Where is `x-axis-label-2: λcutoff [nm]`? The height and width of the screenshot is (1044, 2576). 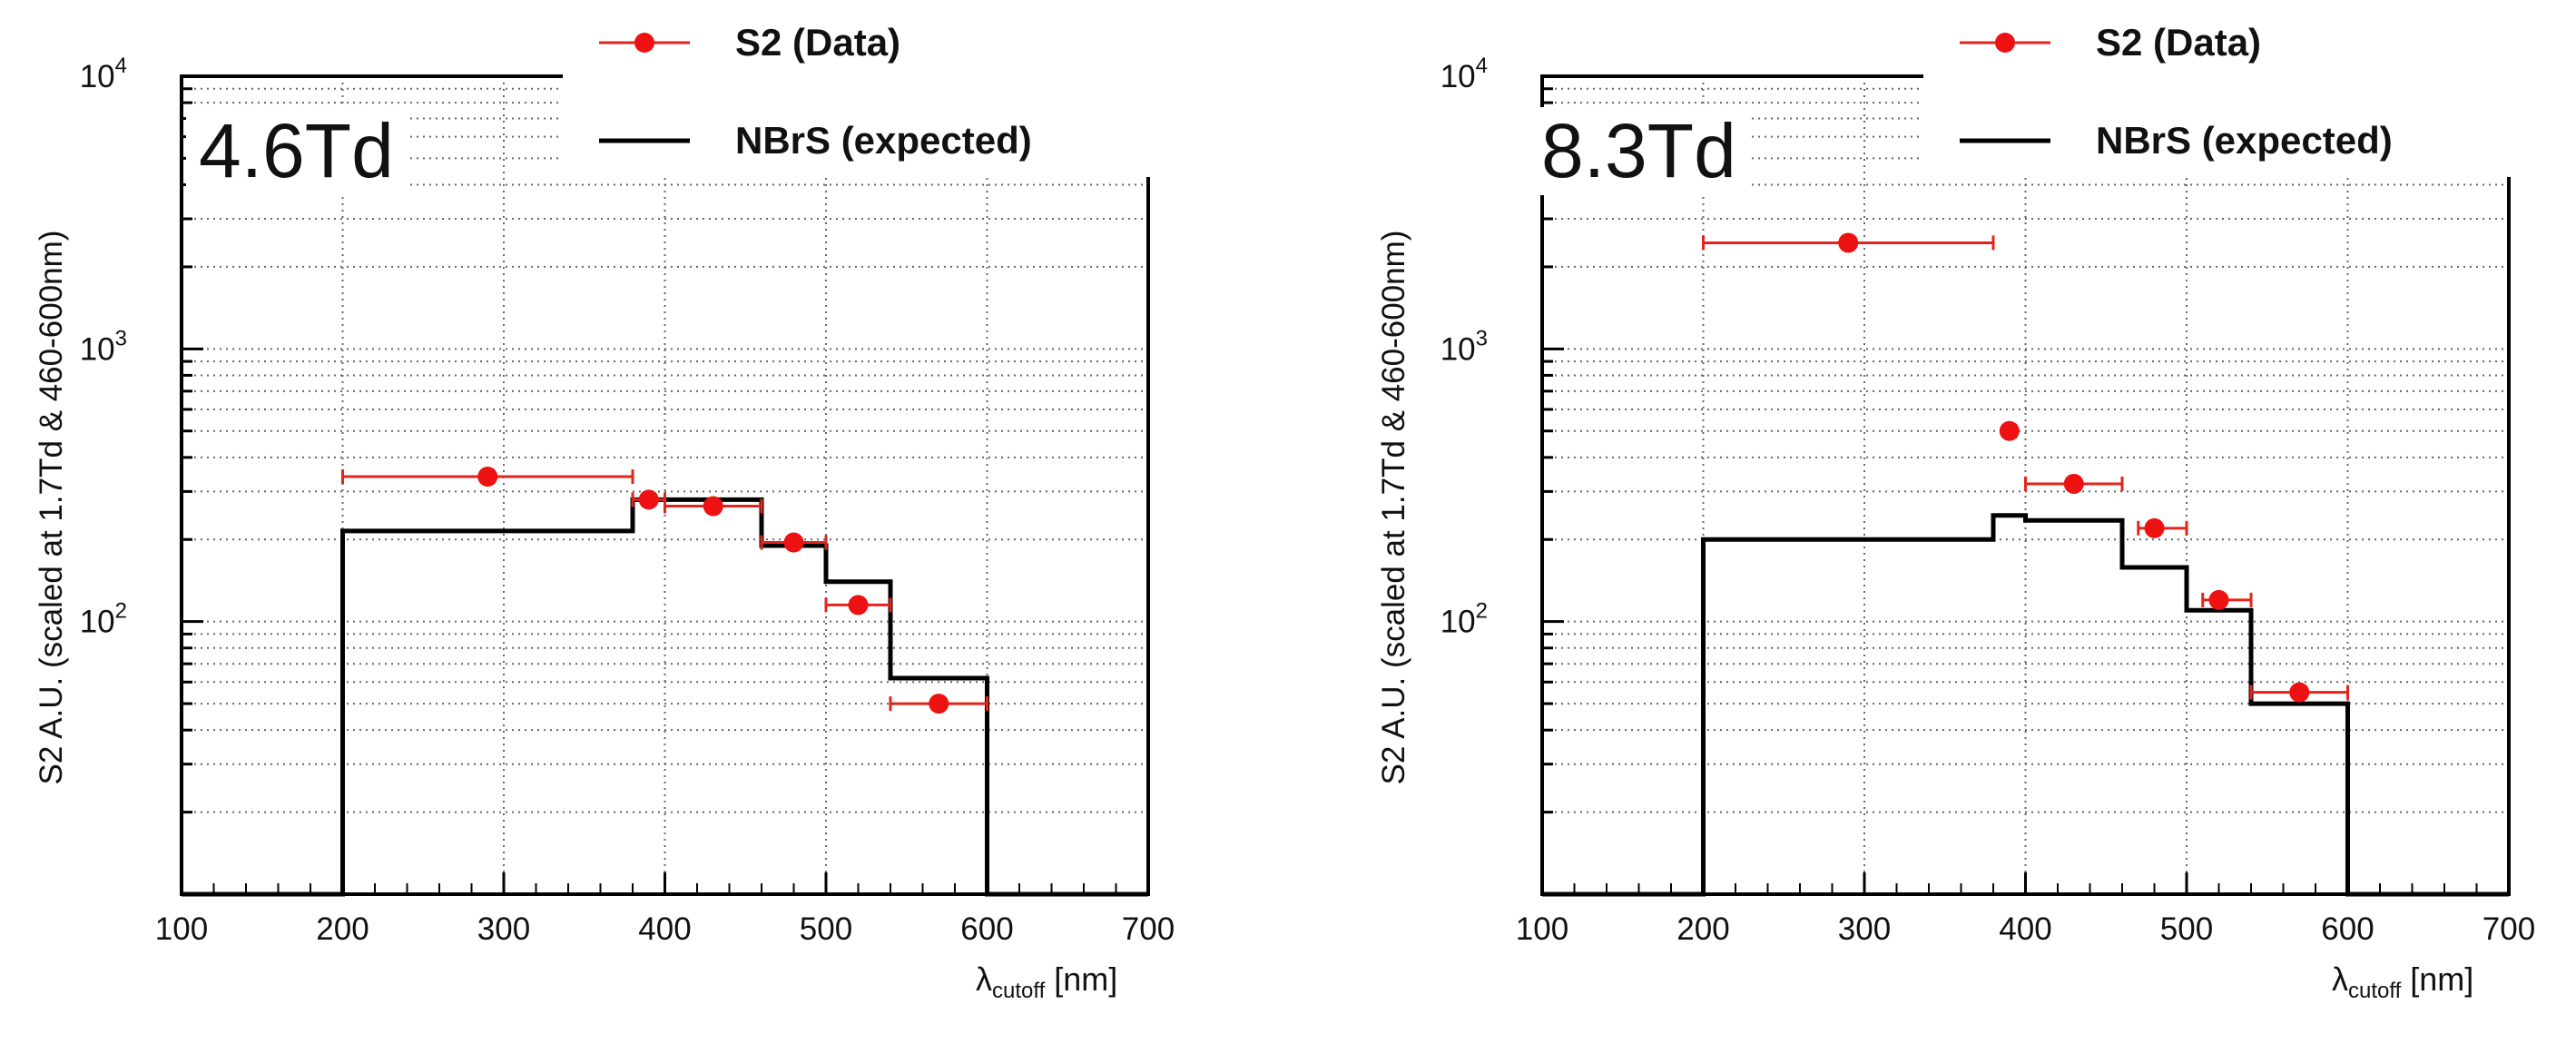
x-axis-label-2: λcutoff [nm] is located at coordinates (2403, 981).